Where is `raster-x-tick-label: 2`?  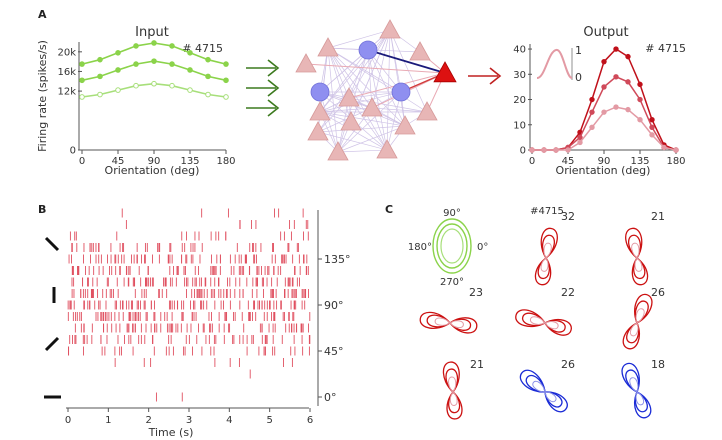 raster-x-tick-label: 2 is located at coordinates (148, 420).